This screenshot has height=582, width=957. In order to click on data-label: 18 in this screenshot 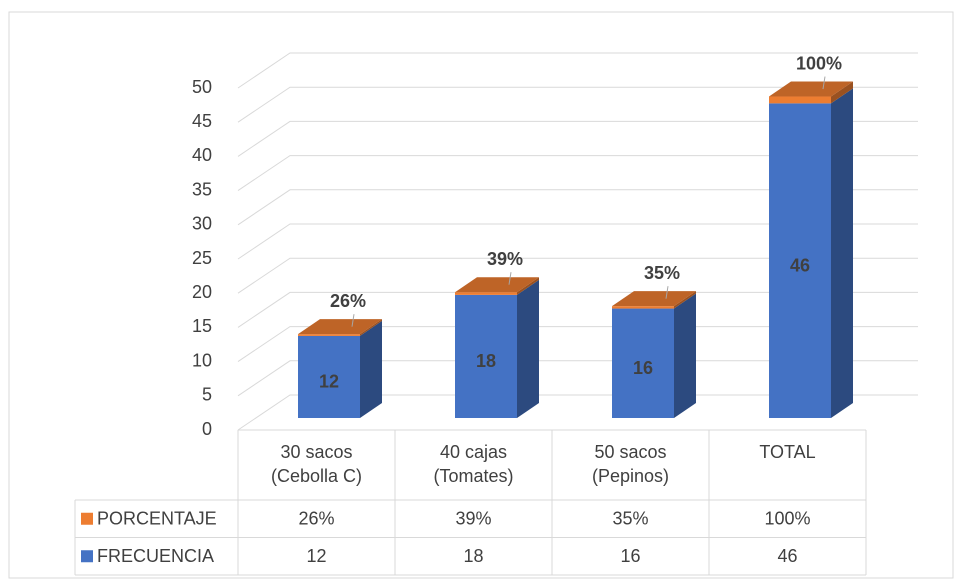, I will do `click(486, 361)`.